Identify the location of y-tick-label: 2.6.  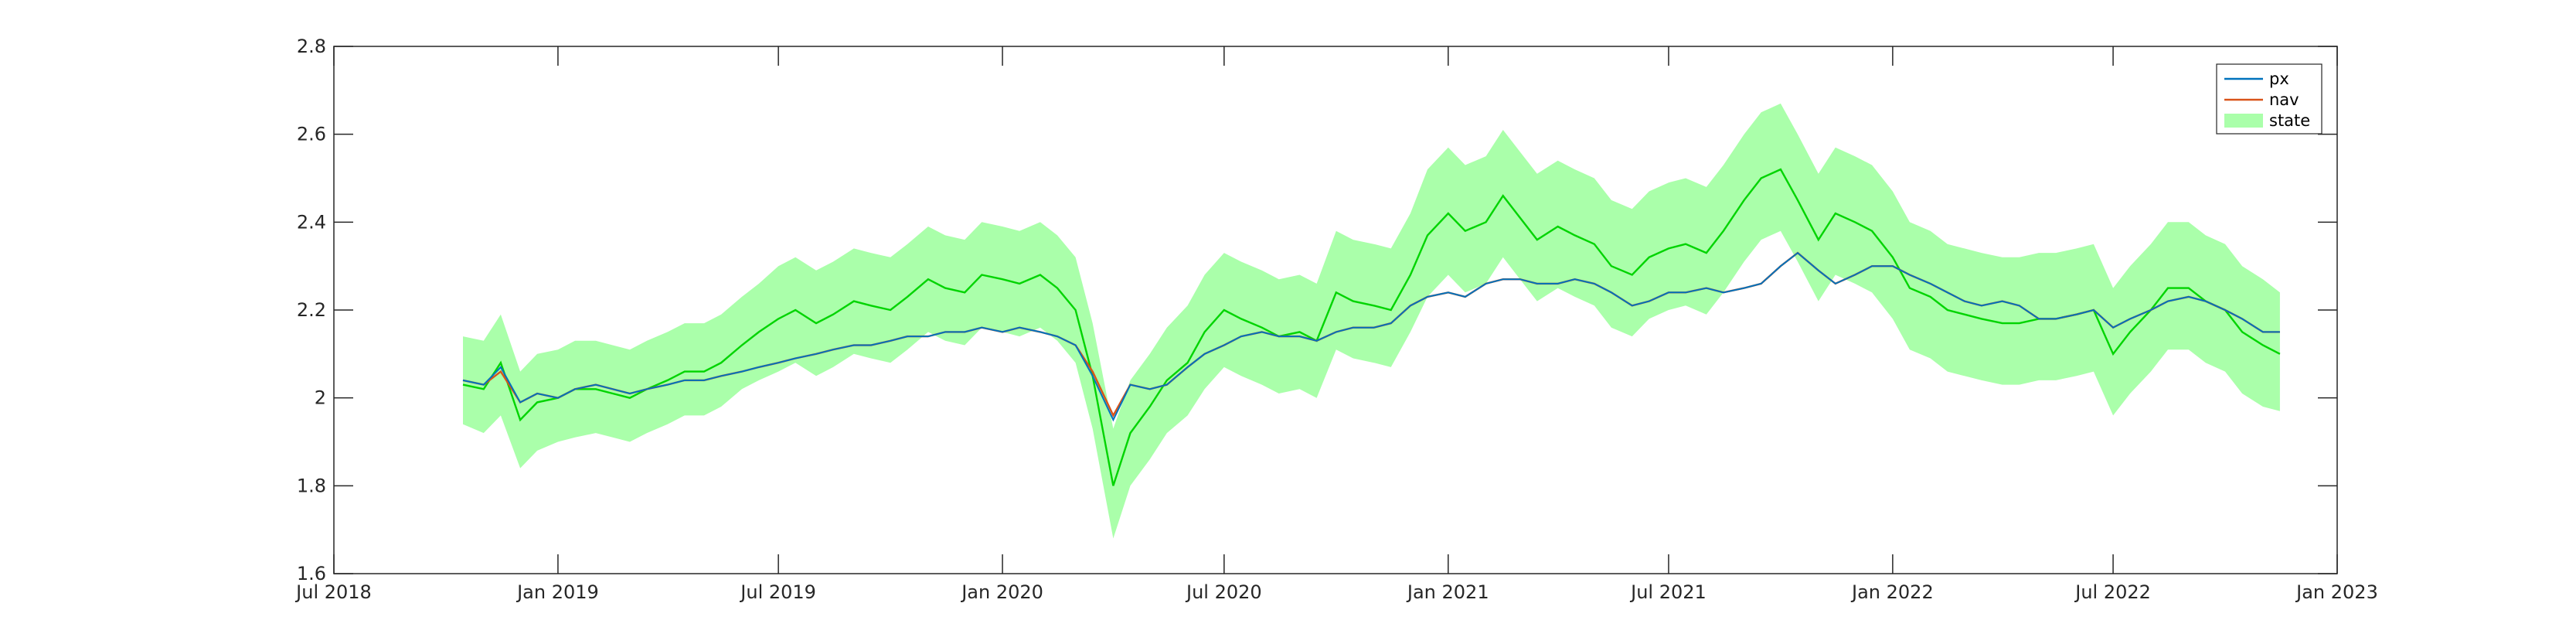
(311, 134).